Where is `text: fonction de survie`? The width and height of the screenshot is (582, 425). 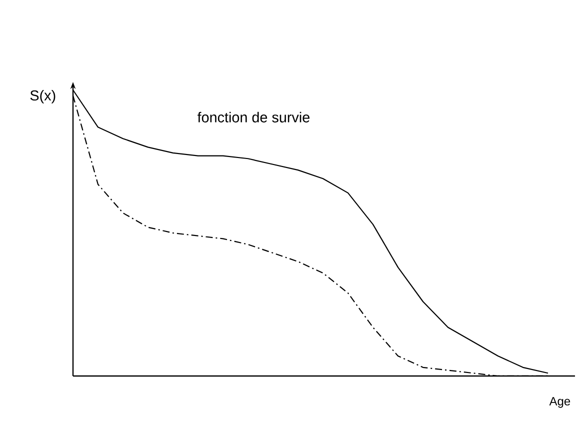
text: fonction de survie is located at coordinates (253, 117).